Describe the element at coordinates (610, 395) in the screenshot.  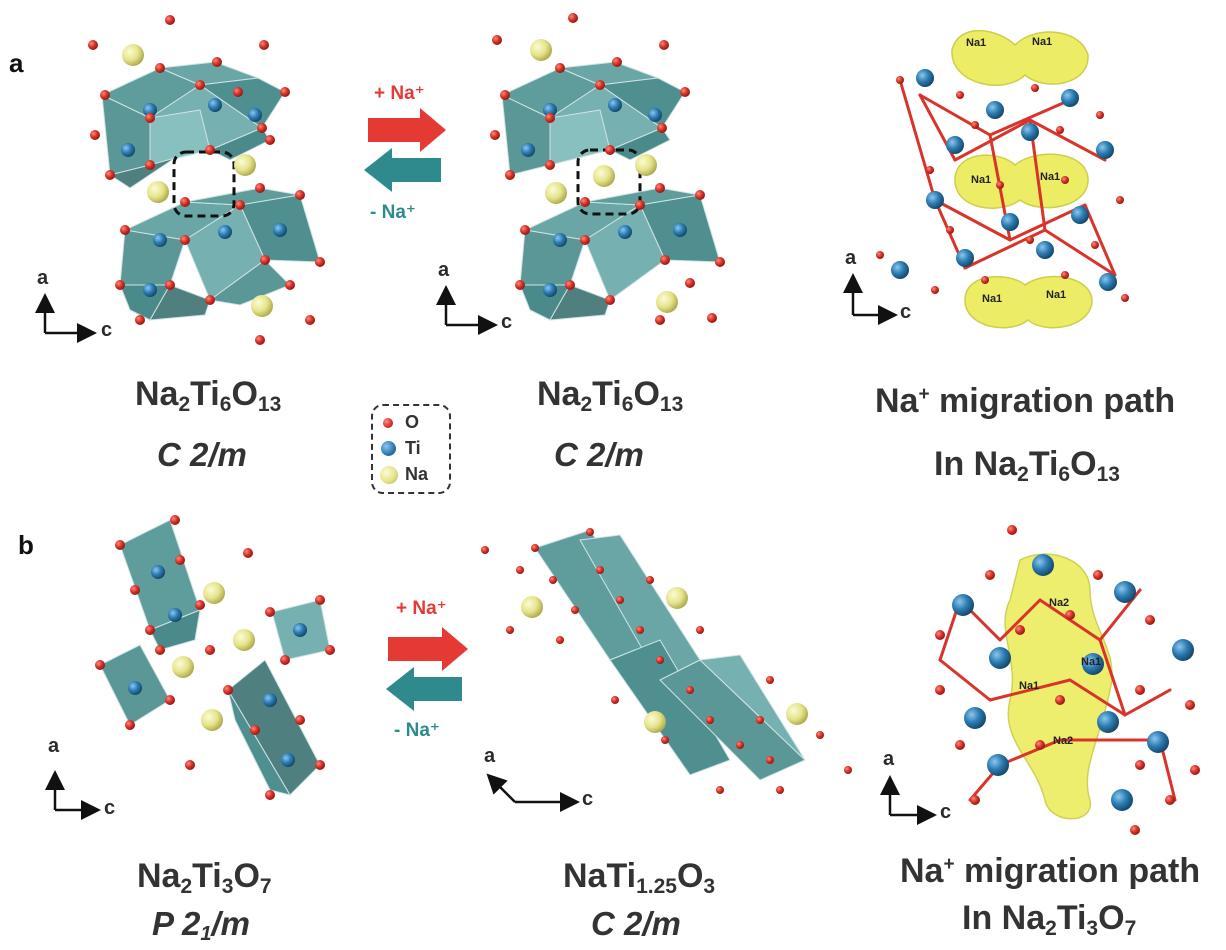
I see `formula-a2: Na2Ti6O13` at that location.